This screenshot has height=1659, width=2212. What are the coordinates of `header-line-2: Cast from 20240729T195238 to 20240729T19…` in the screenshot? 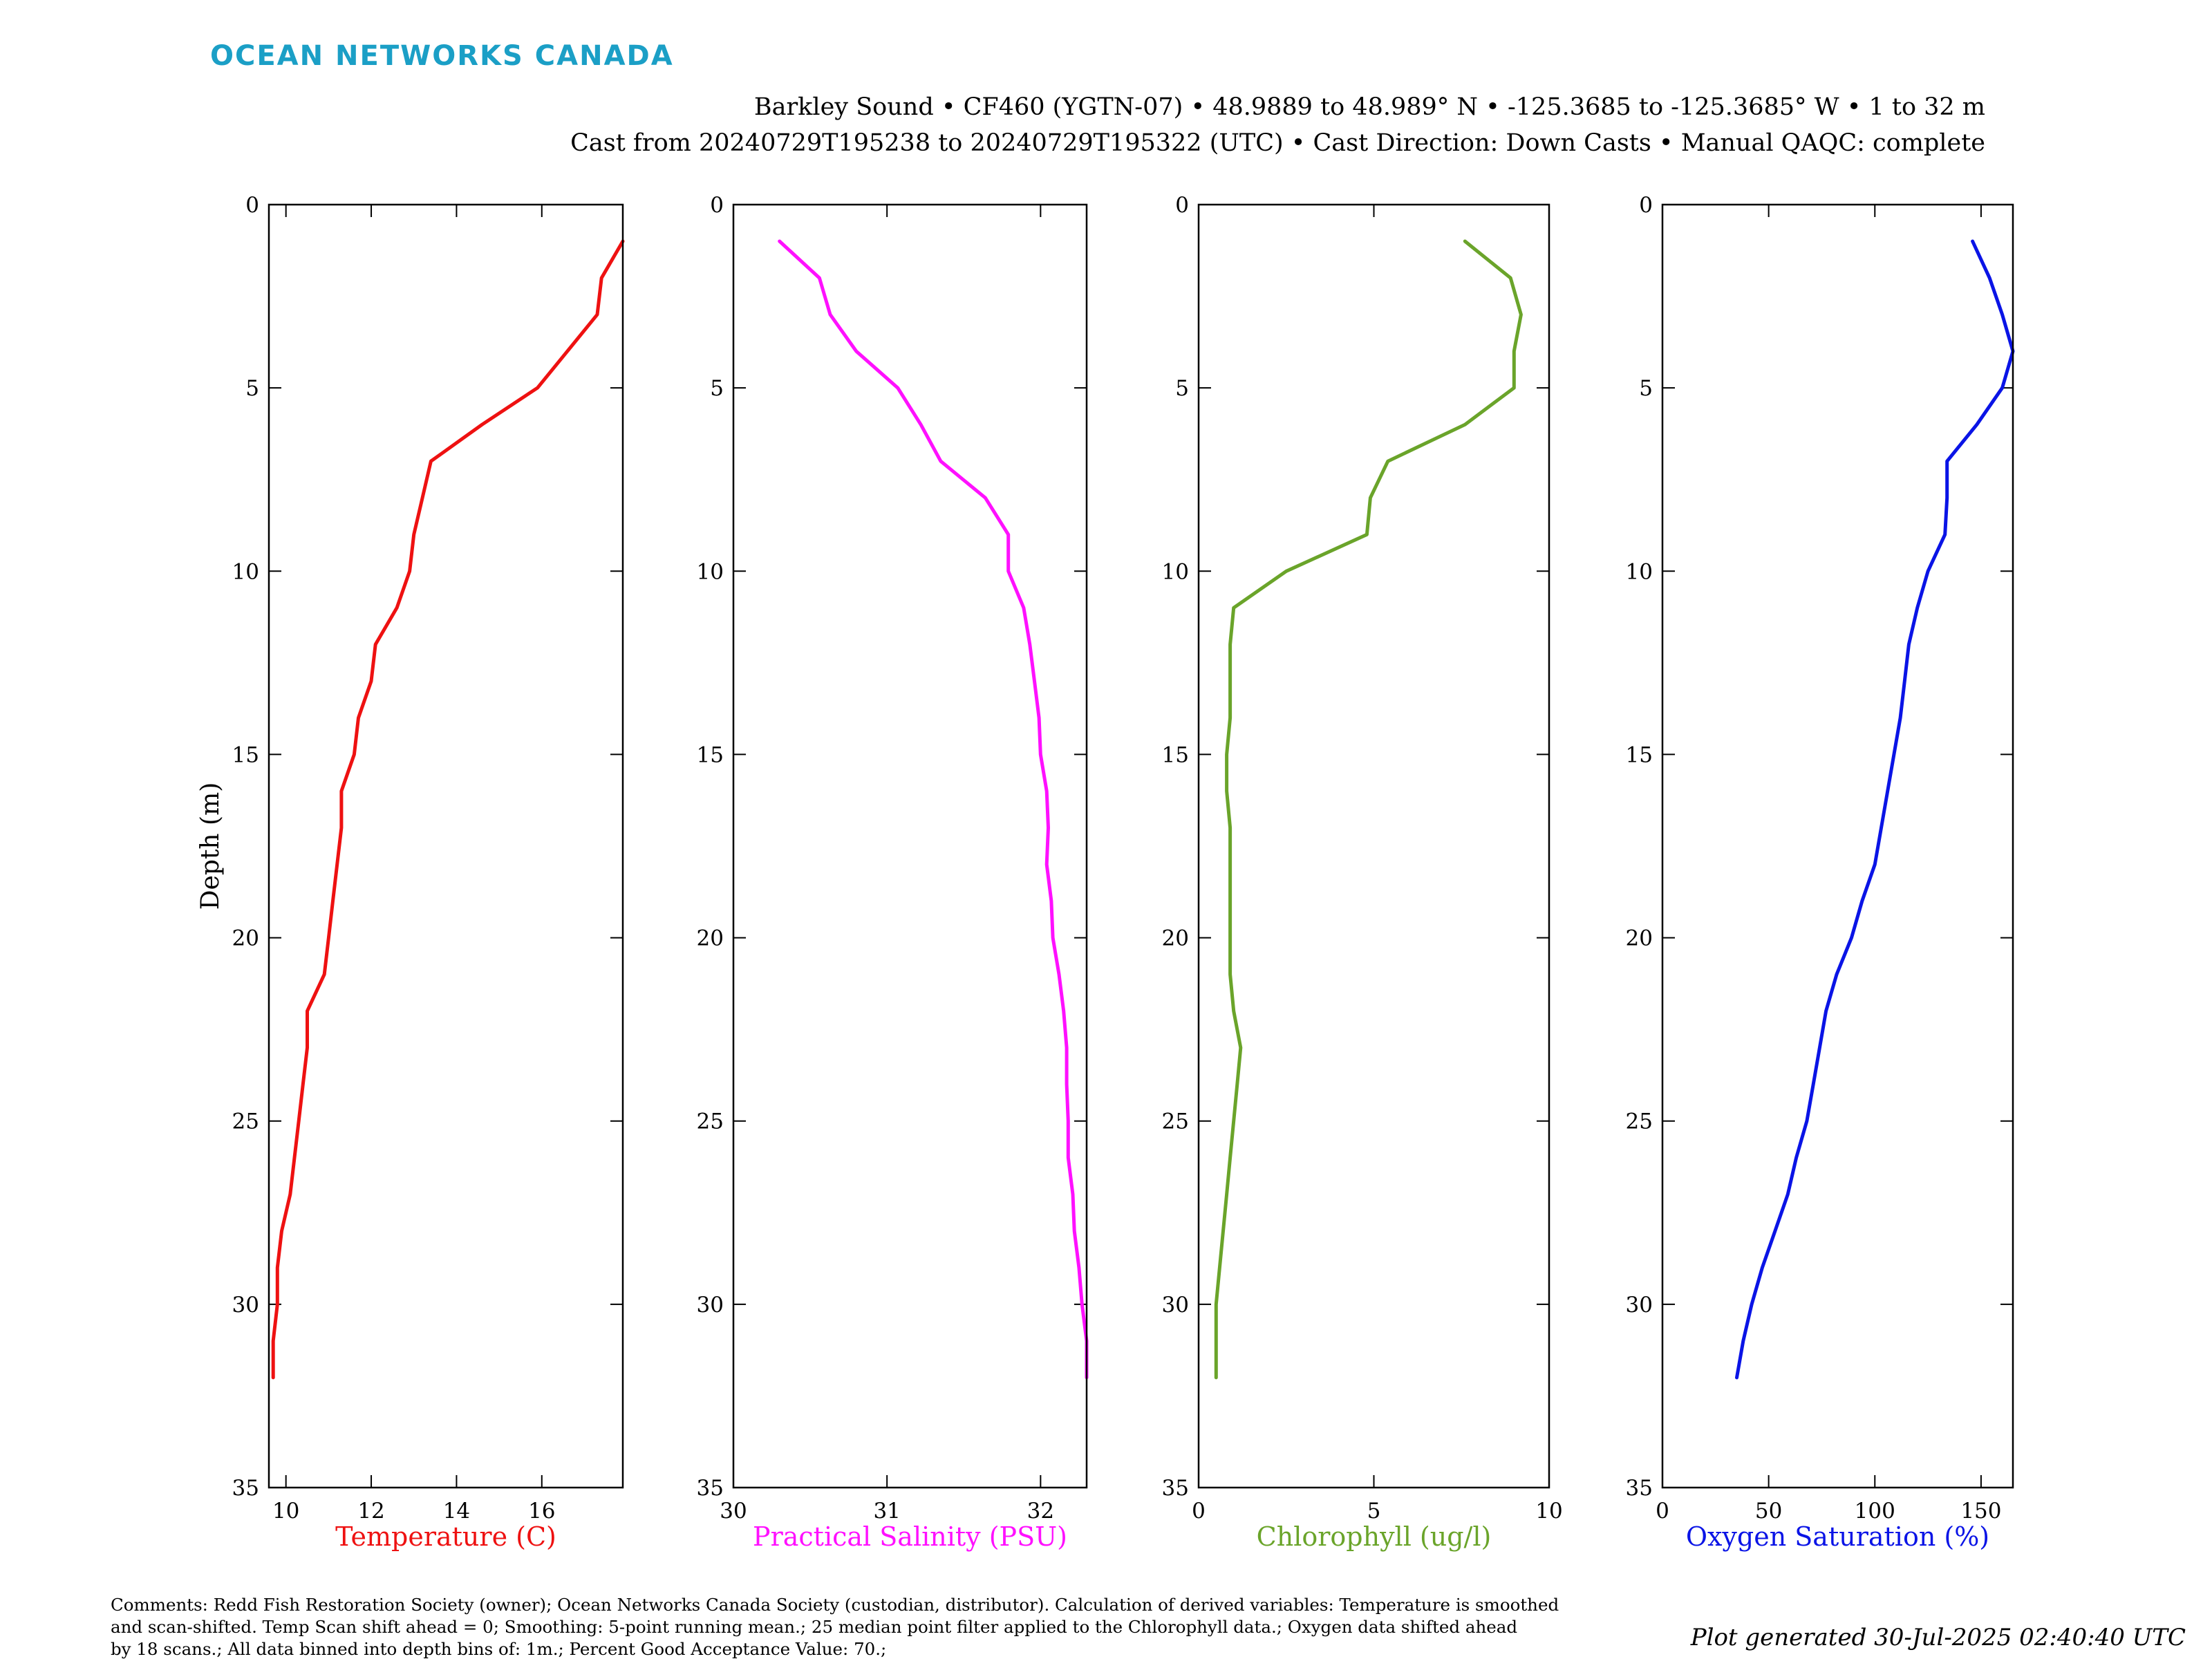 It's located at (1277, 143).